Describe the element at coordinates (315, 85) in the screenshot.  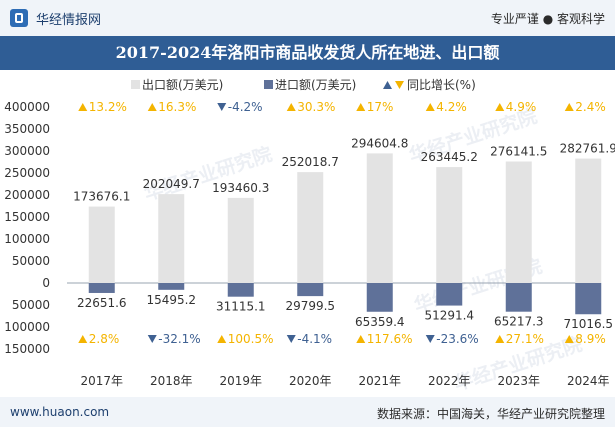
I see `legend-import-label: 进口额(万美元)` at that location.